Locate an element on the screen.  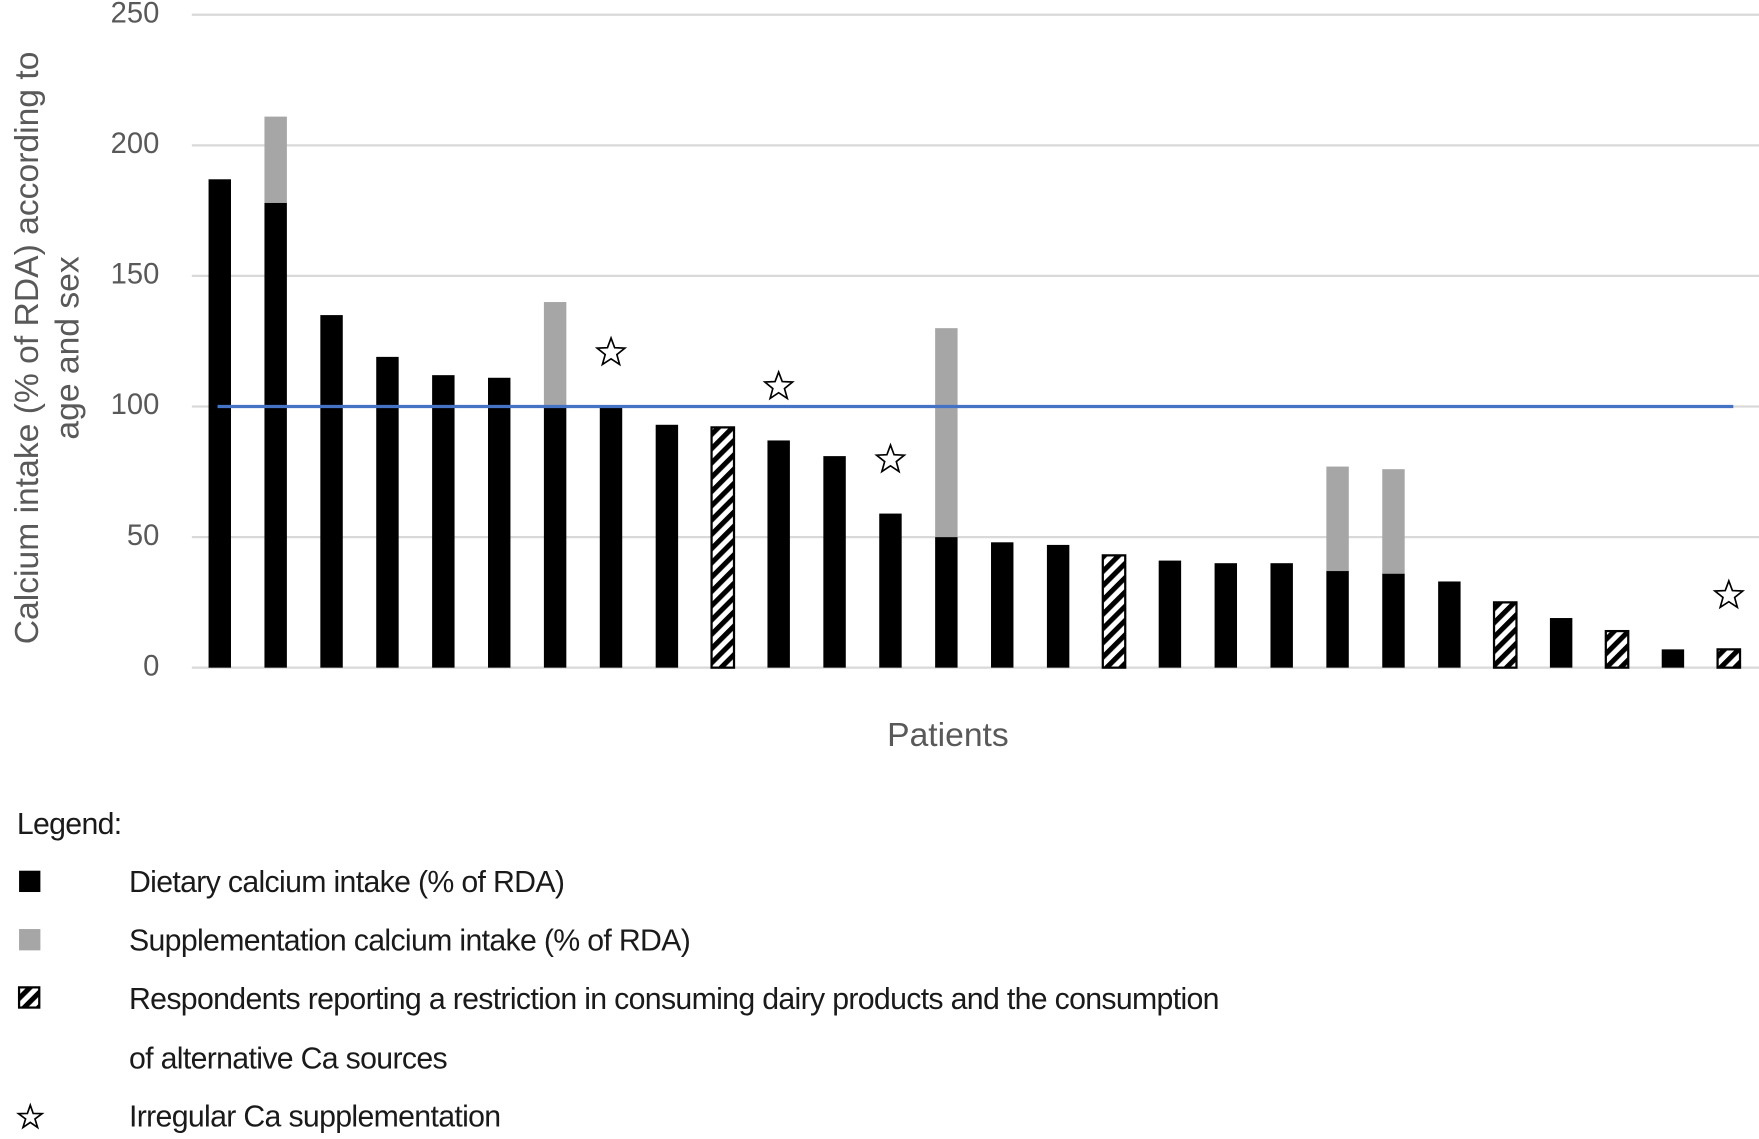
y-tick-label: 250 is located at coordinates (135, 14).